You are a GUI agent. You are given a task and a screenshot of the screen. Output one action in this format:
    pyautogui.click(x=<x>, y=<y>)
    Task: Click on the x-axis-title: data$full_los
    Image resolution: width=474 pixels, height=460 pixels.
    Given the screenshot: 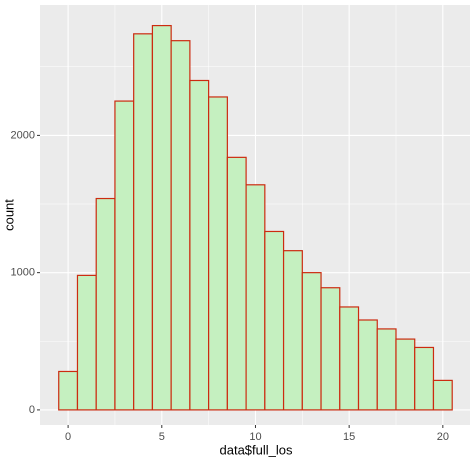 What is the action you would take?
    pyautogui.click(x=256, y=449)
    